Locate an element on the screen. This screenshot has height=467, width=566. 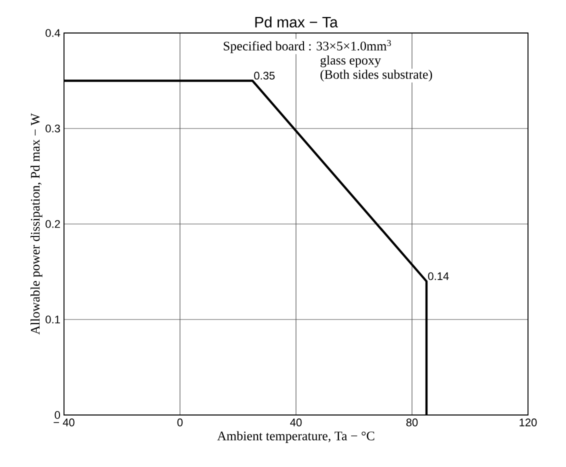
y-tick-label: 0.4 is located at coordinates (53, 33).